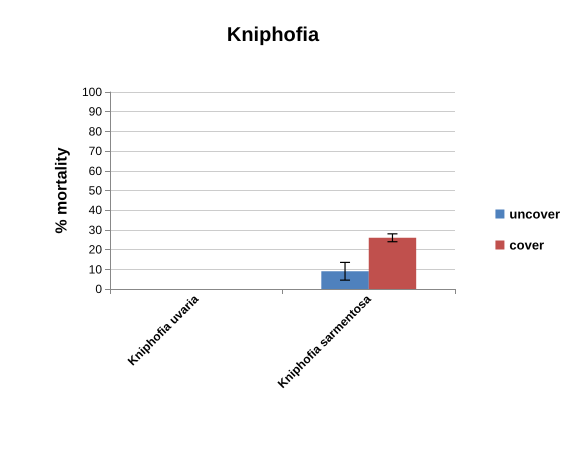 The height and width of the screenshot is (459, 583). I want to click on y-tick-label: 70, so click(95, 151).